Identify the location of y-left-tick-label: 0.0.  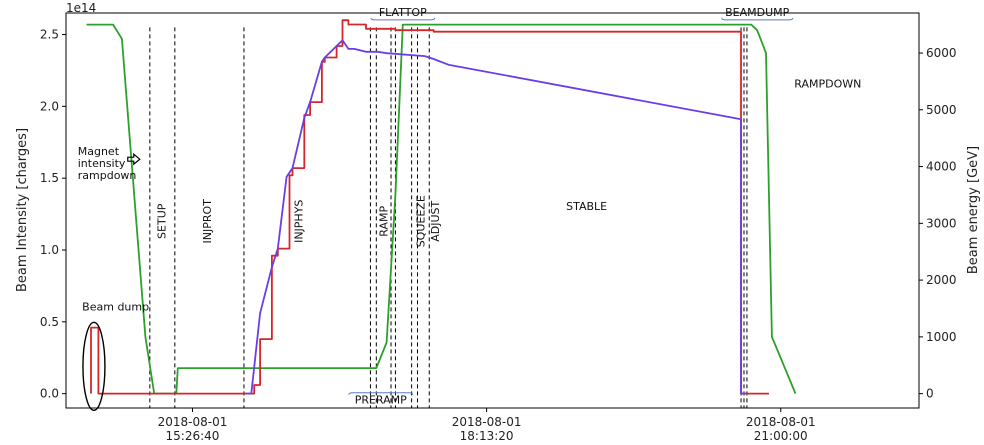
(49, 394).